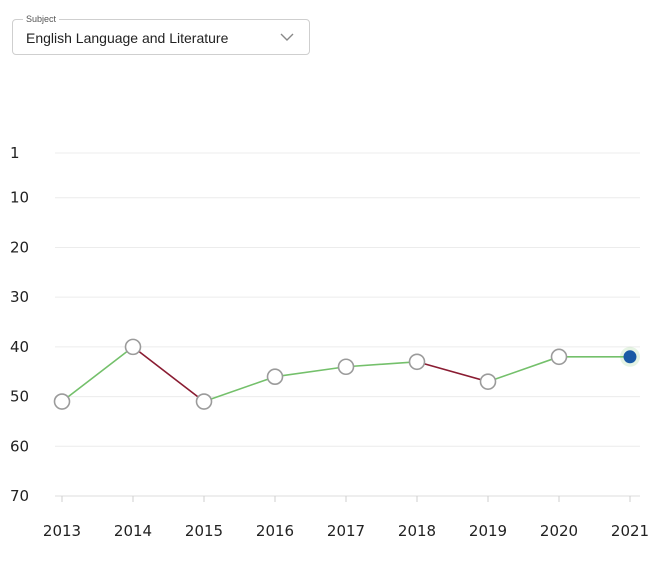 The image size is (648, 561). I want to click on series-points, so click(346, 374).